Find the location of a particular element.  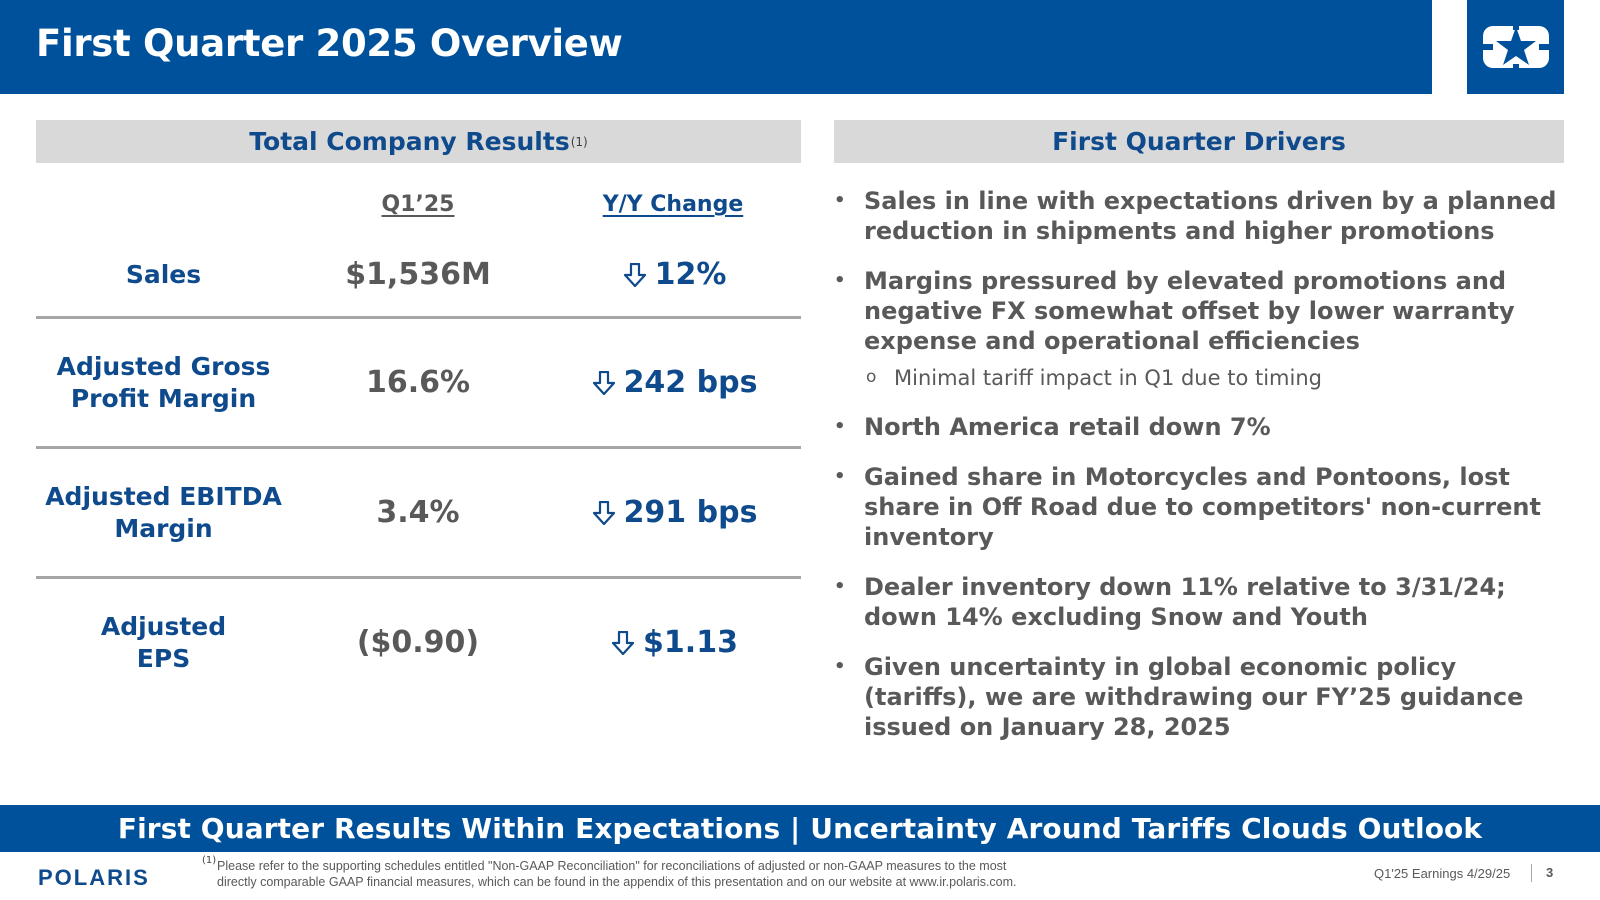

driver-bullet: North America retail down 7% is located at coordinates (1201, 427).